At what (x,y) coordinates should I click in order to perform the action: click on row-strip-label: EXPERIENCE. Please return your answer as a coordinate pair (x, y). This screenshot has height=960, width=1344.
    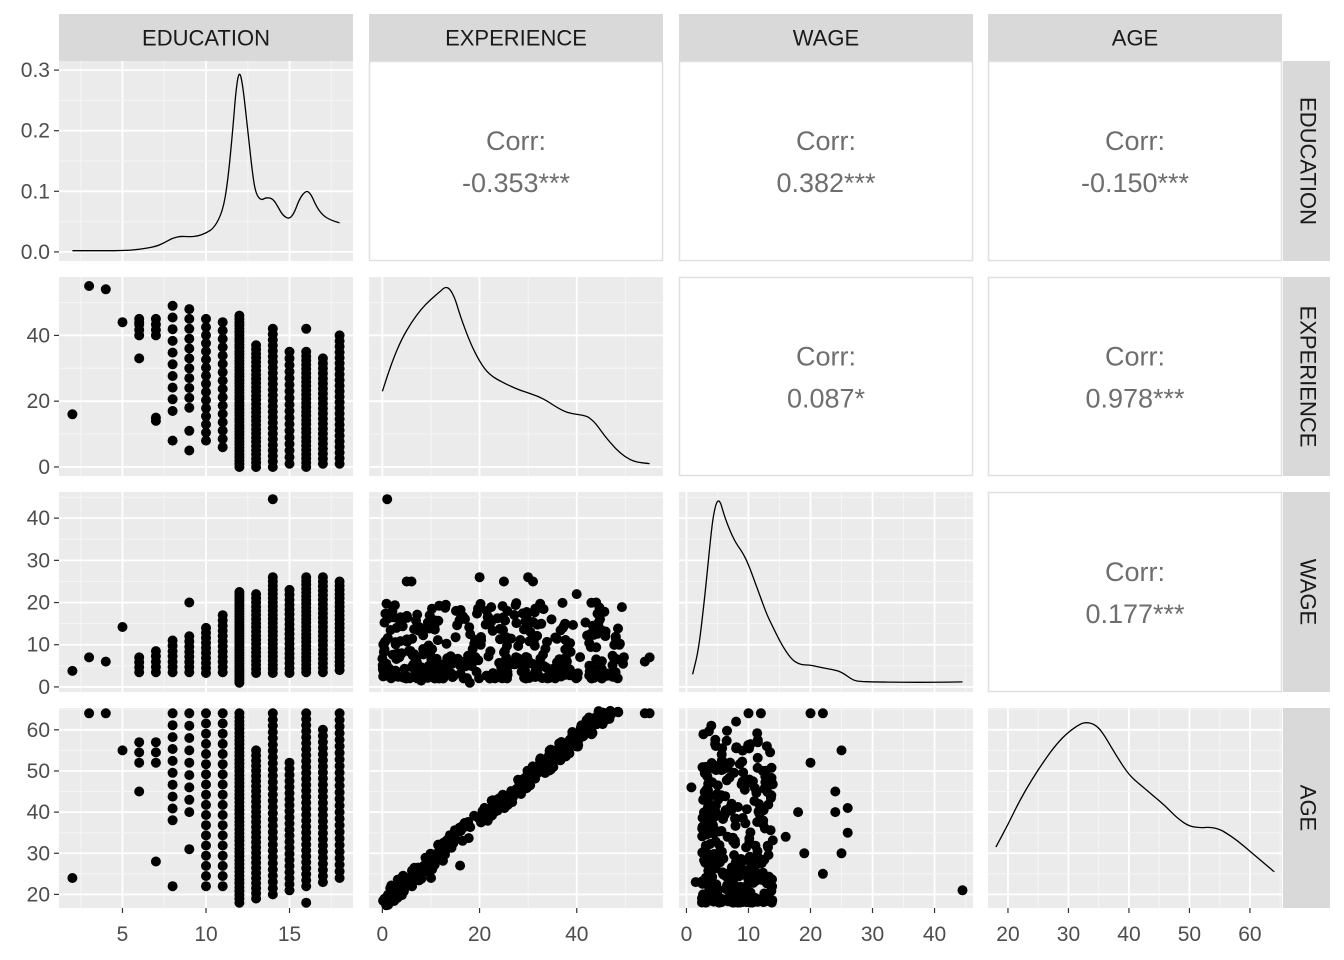
    Looking at the image, I should click on (1308, 377).